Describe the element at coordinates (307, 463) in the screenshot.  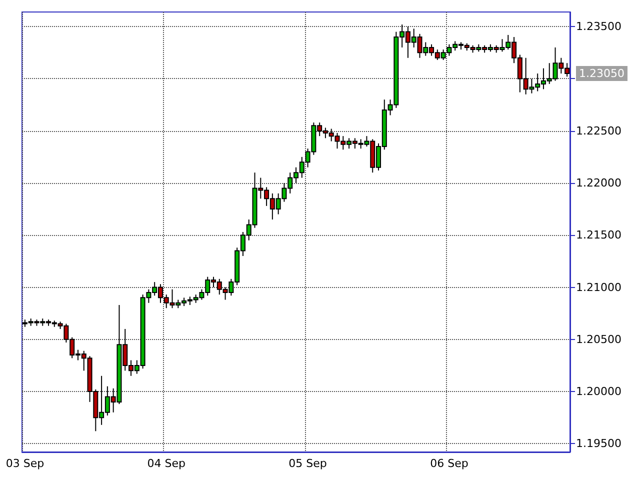
I see `x-tick-label: 05 Sep` at that location.